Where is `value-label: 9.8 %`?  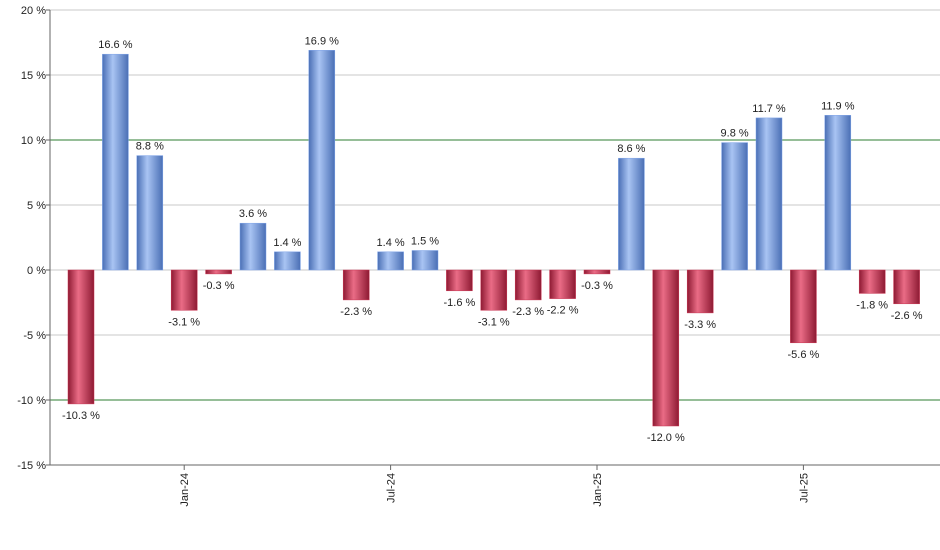
value-label: 9.8 % is located at coordinates (735, 134).